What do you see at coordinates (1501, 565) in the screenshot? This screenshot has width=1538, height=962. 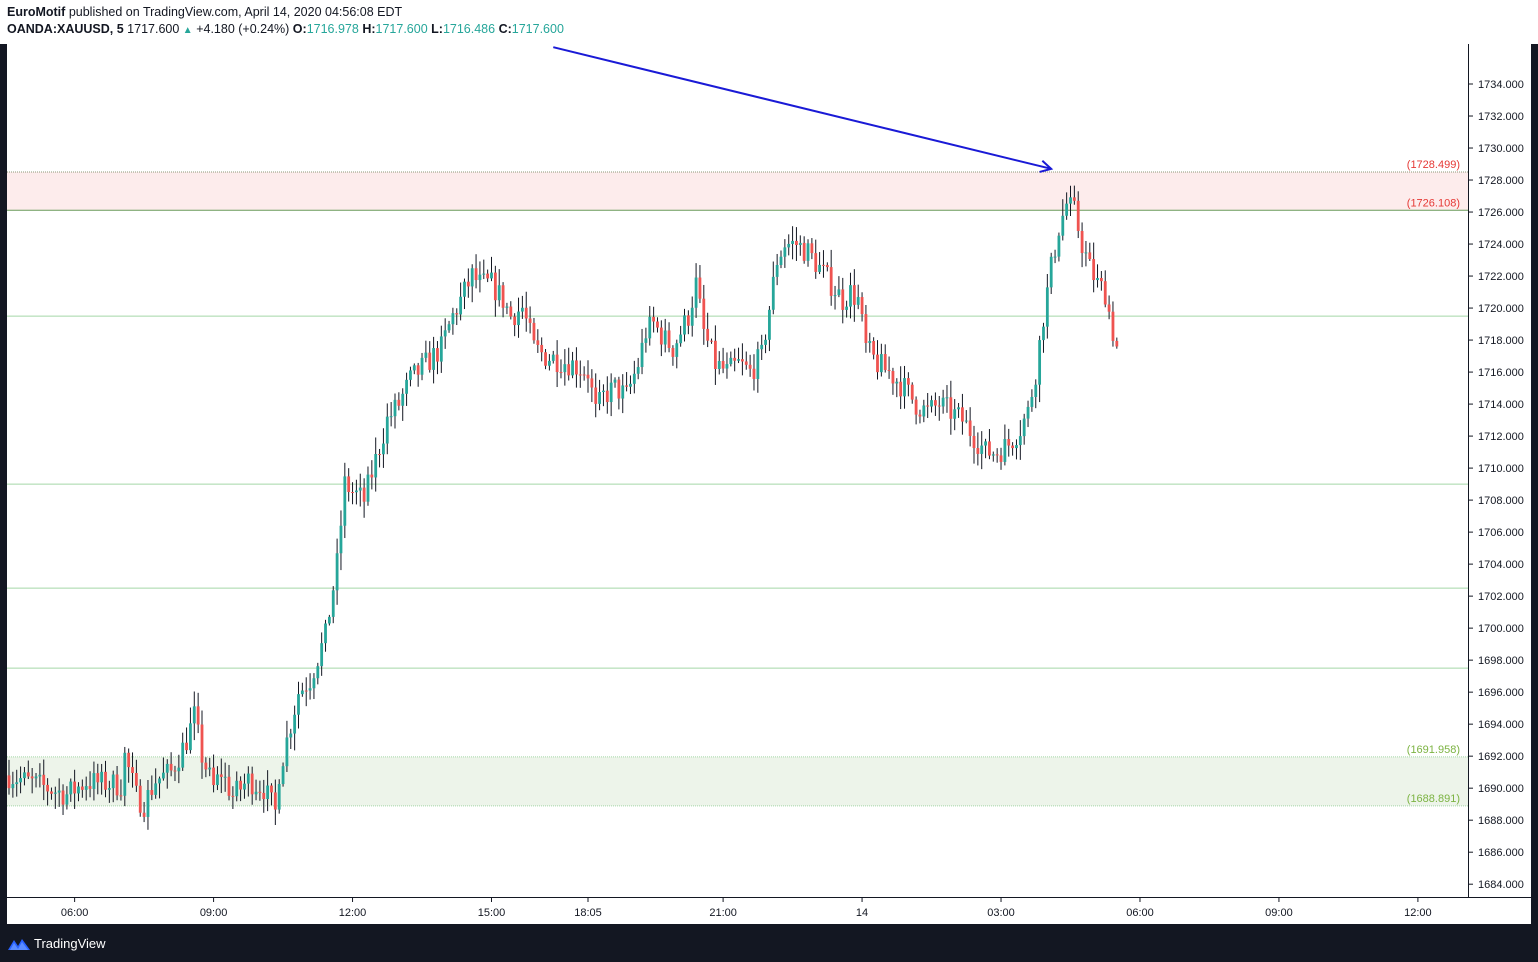 I see `price-tick-label: 1704.000` at bounding box center [1501, 565].